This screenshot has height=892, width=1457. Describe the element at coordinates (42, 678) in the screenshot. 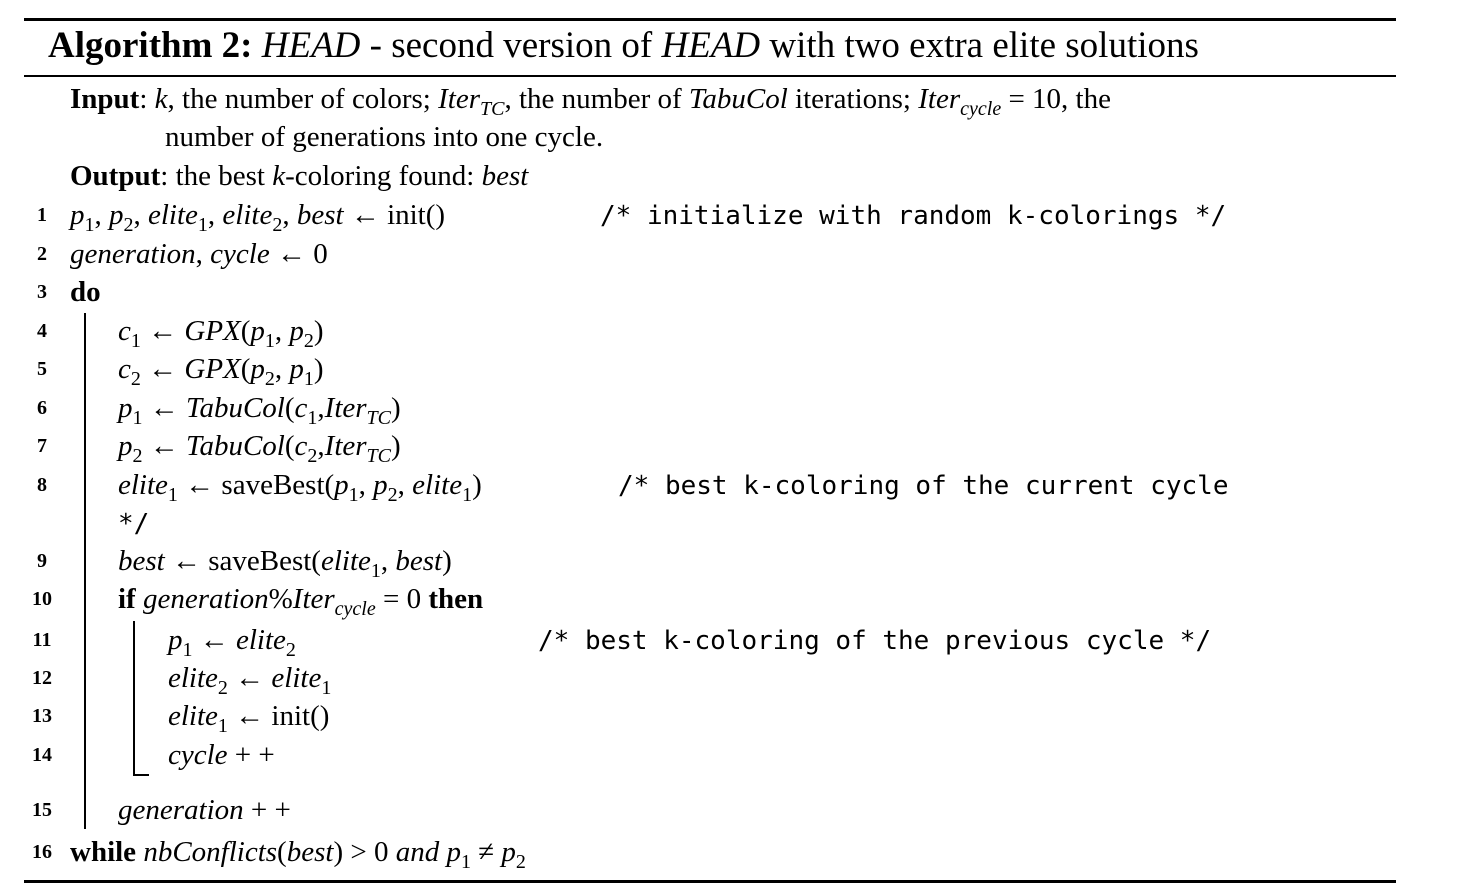

I see `line-number: 12` at that location.